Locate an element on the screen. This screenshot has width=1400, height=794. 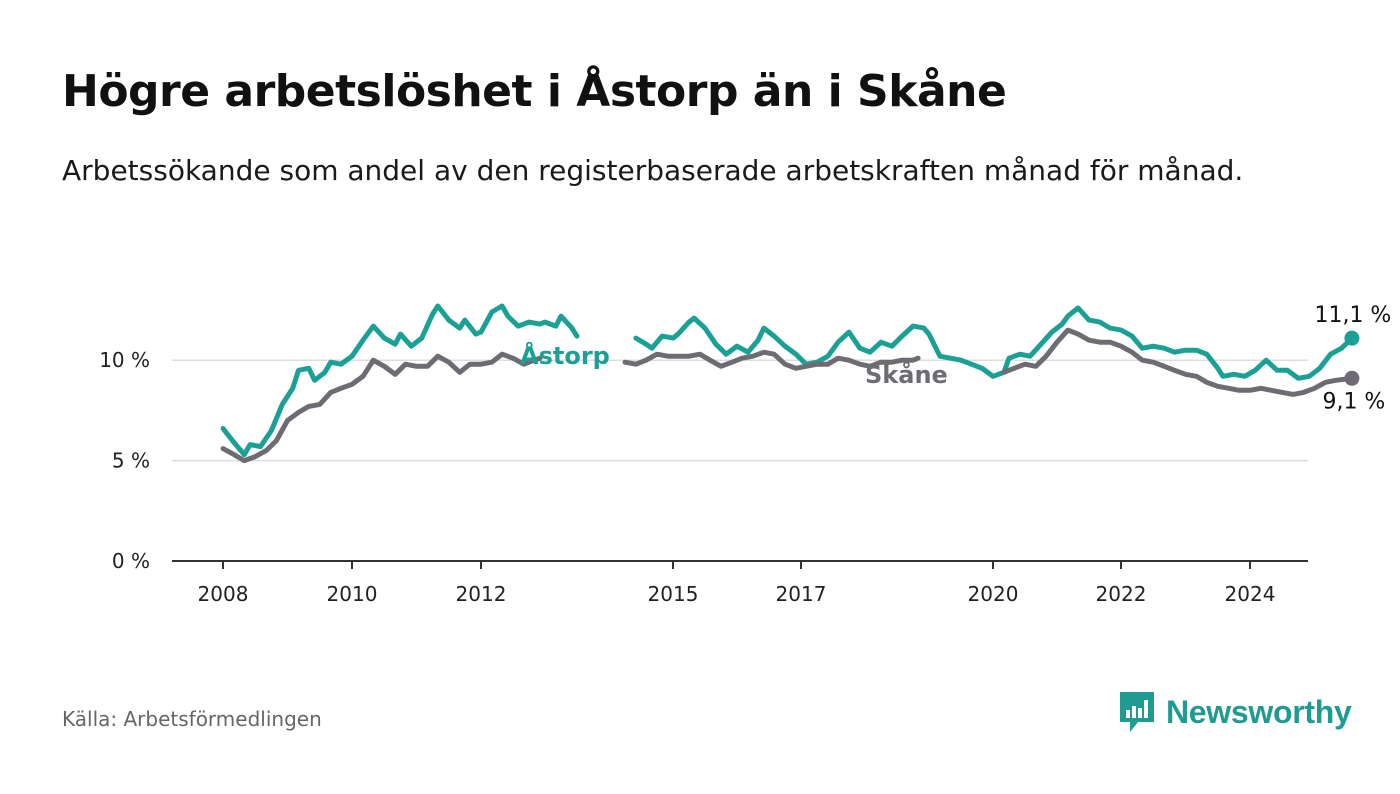
newsworthy-logo: Newsworthy is located at coordinates (1235, 712).